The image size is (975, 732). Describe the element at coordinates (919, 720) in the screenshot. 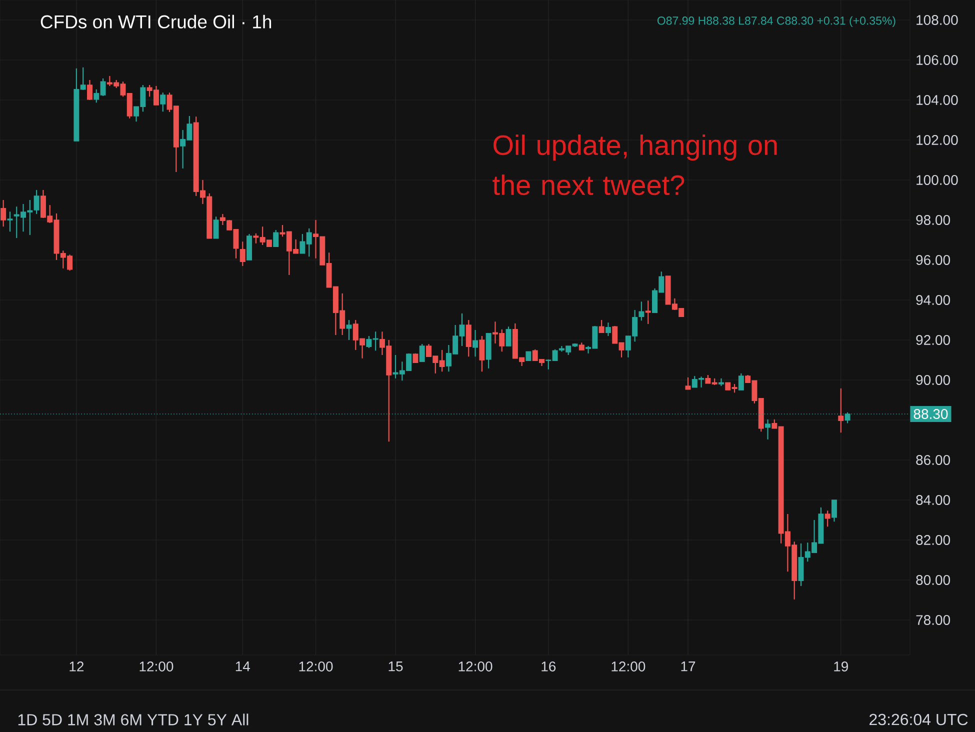

I see `text: 23:26:04 UTC` at that location.